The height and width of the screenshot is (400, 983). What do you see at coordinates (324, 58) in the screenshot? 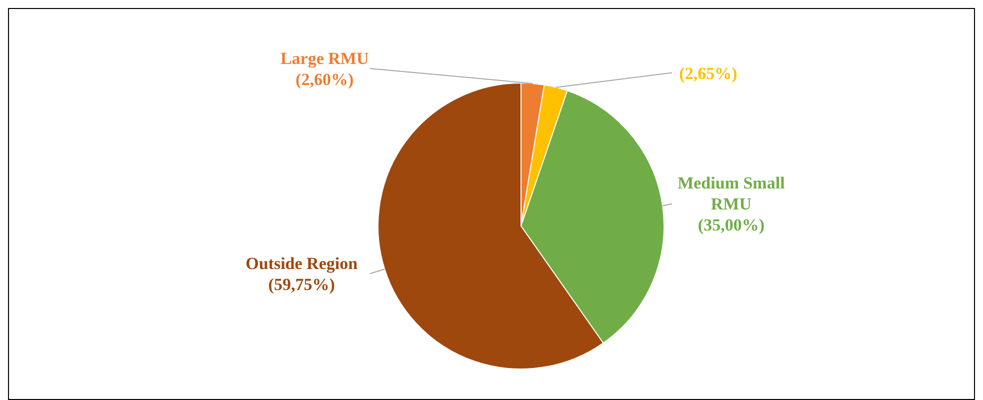
I see `slice-label: Large RMU` at bounding box center [324, 58].